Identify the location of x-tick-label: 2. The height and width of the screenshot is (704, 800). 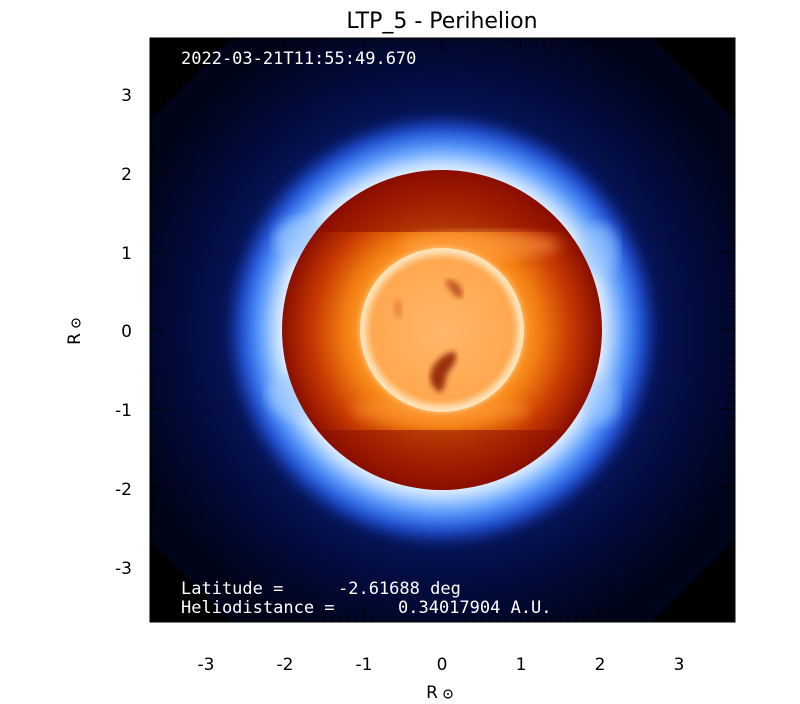
(600, 665).